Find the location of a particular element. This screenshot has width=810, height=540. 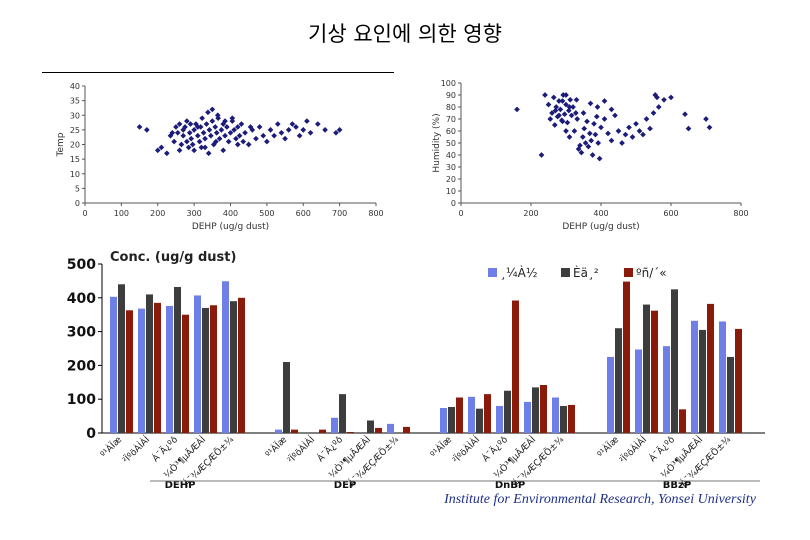

legend-swatch is located at coordinates (492, 272).